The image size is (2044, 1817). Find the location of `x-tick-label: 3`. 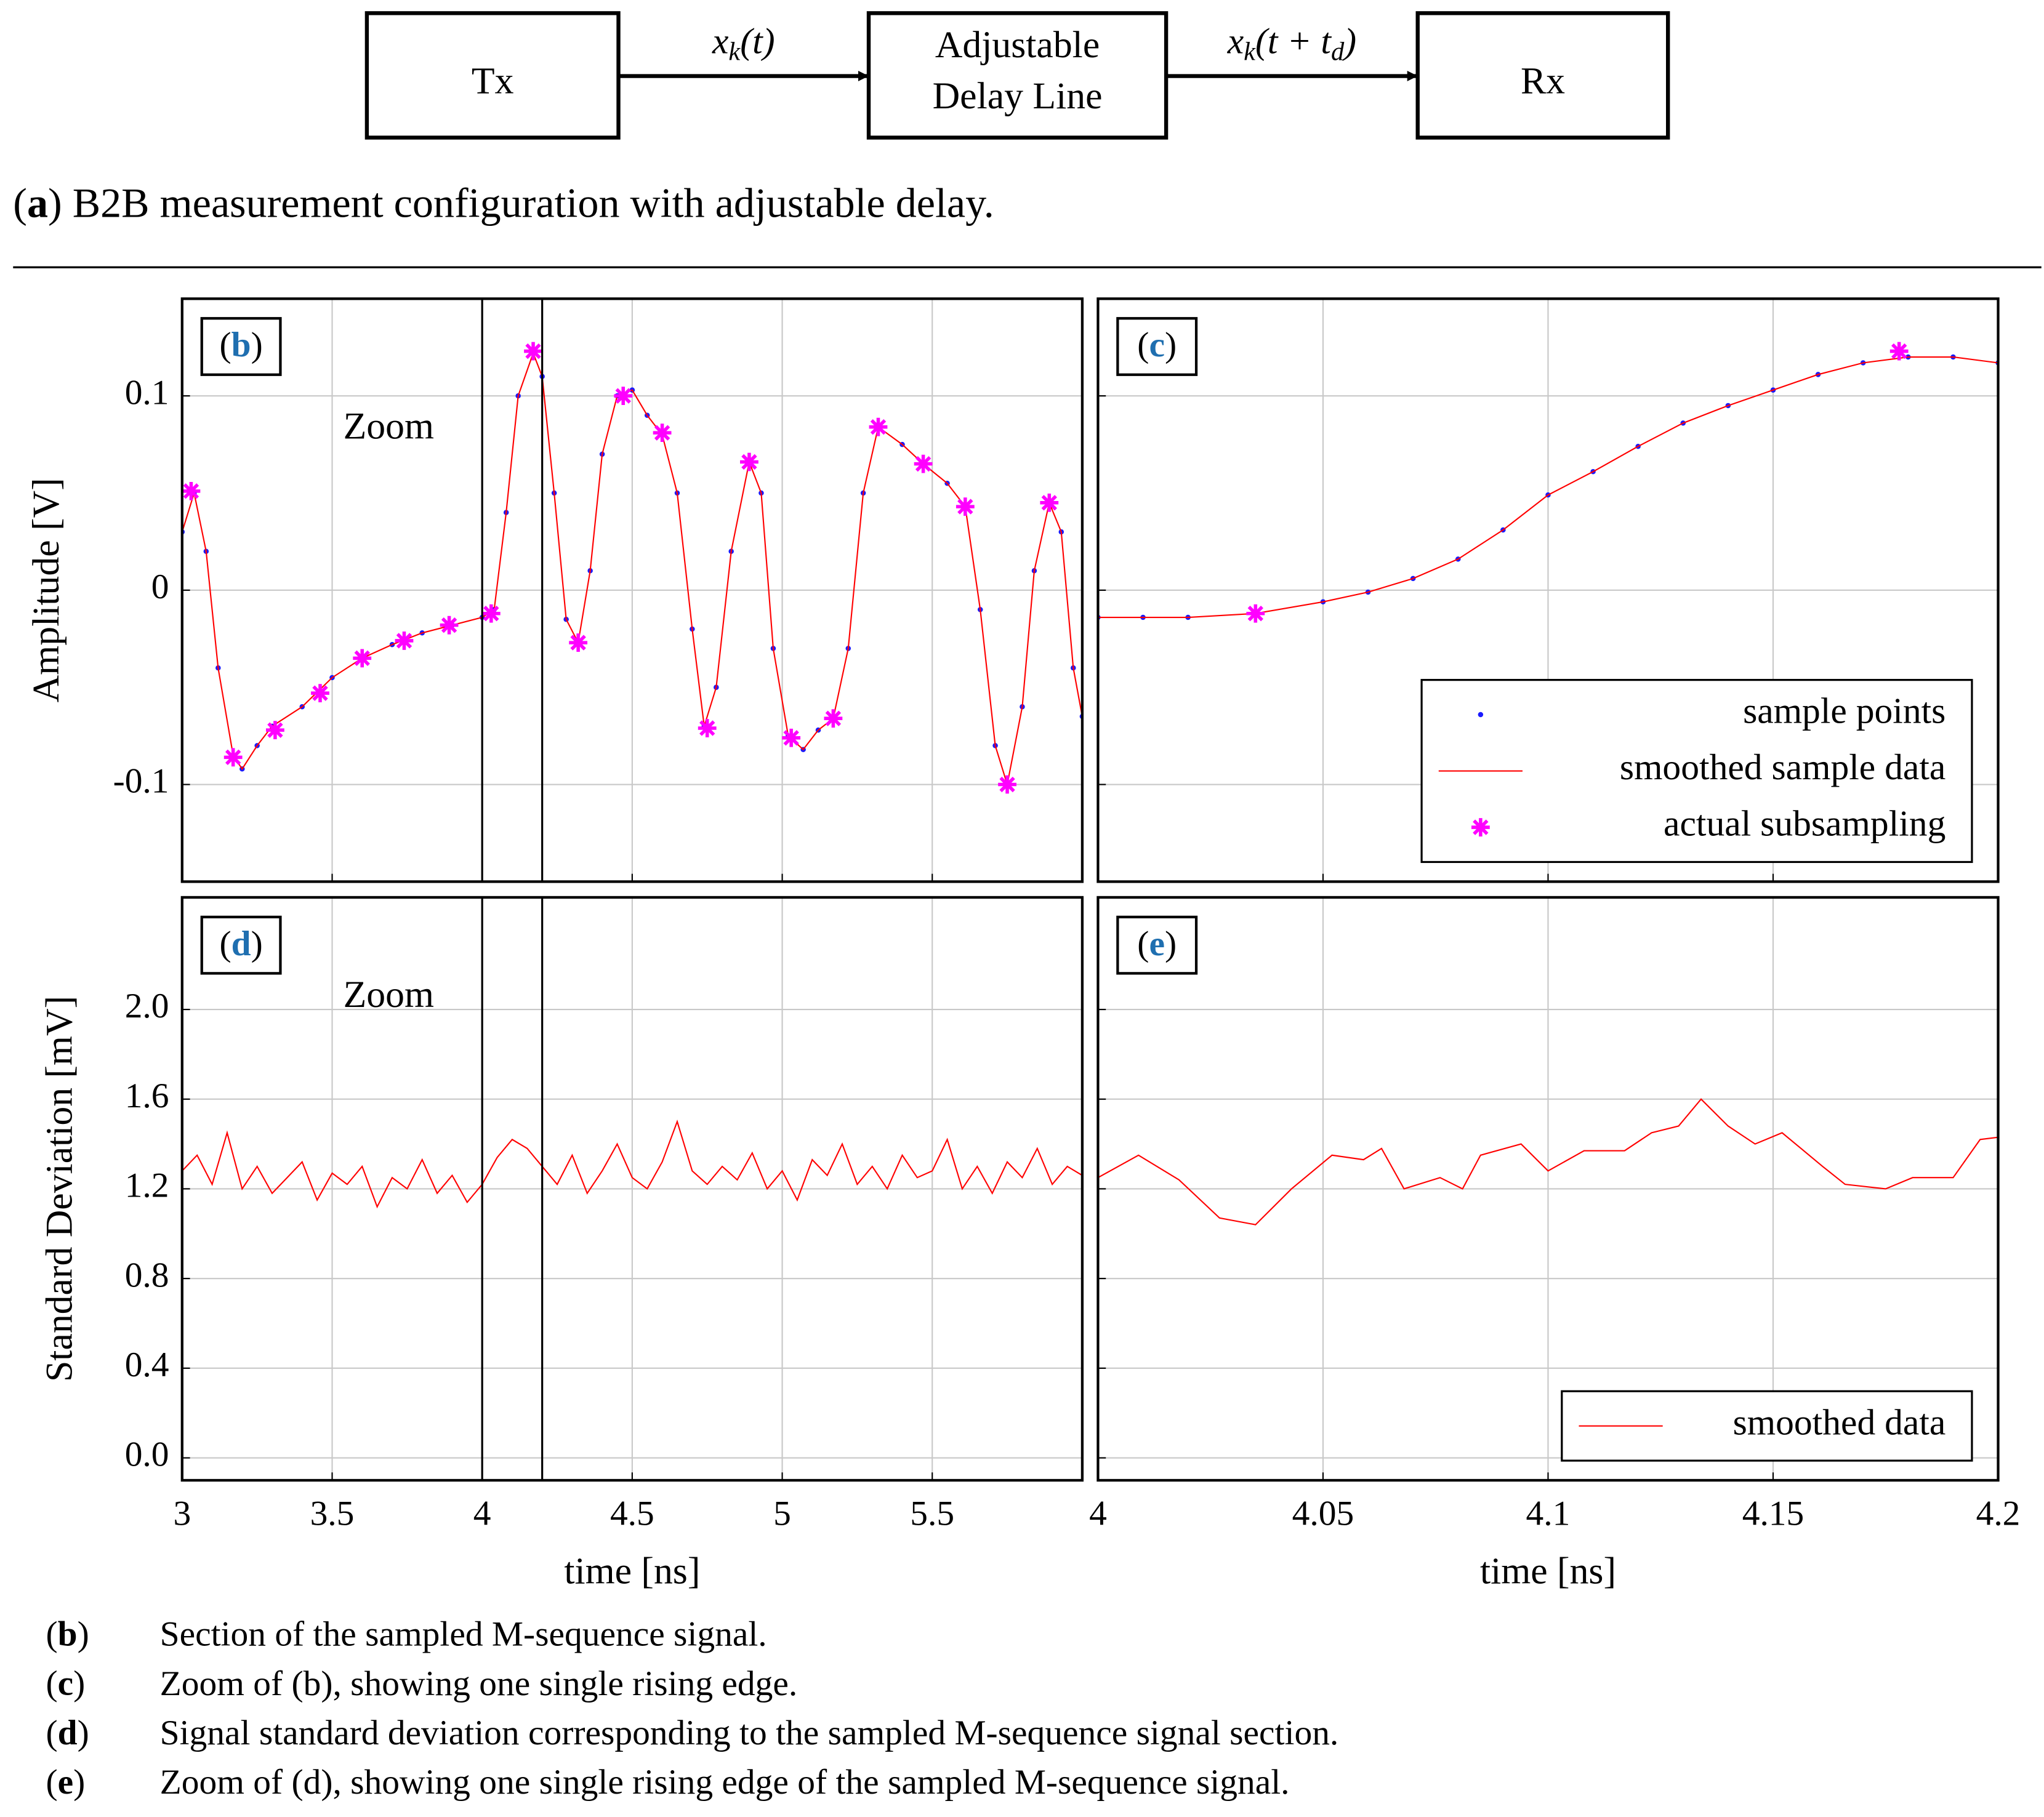

x-tick-label: 3 is located at coordinates (182, 1514).